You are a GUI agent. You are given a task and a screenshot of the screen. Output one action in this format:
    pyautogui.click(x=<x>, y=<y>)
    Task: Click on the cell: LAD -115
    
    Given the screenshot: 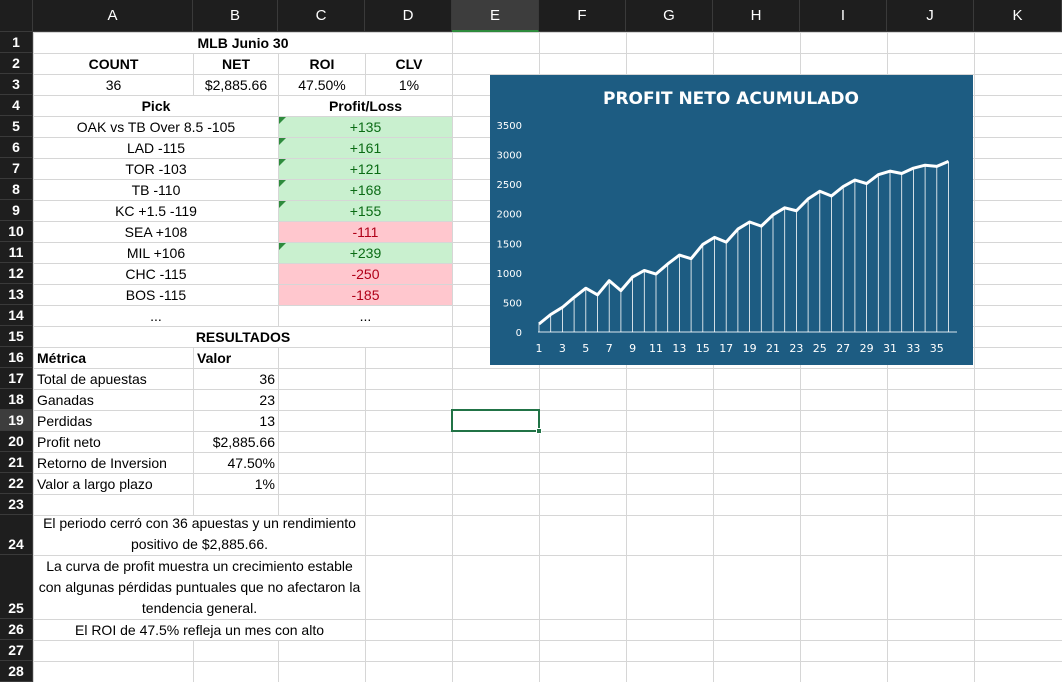 What is the action you would take?
    pyautogui.click(x=156, y=148)
    